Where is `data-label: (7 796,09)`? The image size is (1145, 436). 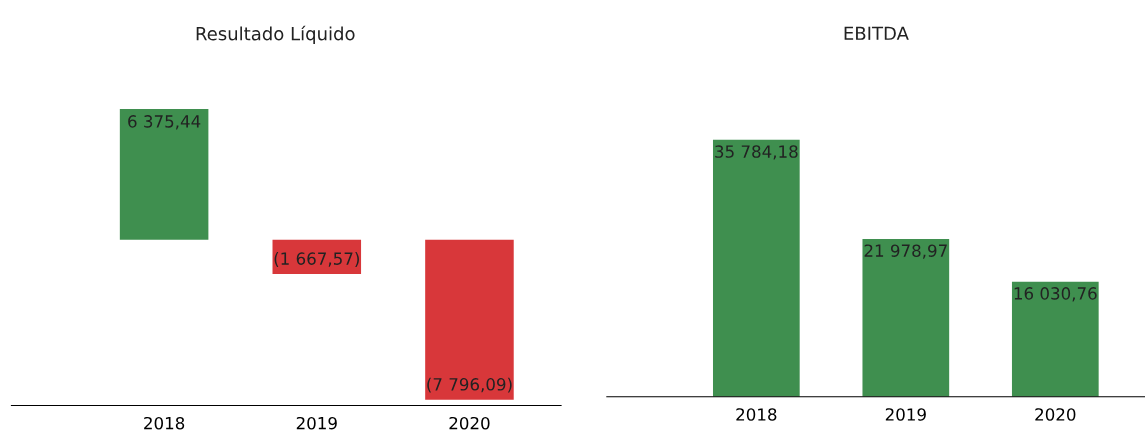 data-label: (7 796,09) is located at coordinates (469, 385).